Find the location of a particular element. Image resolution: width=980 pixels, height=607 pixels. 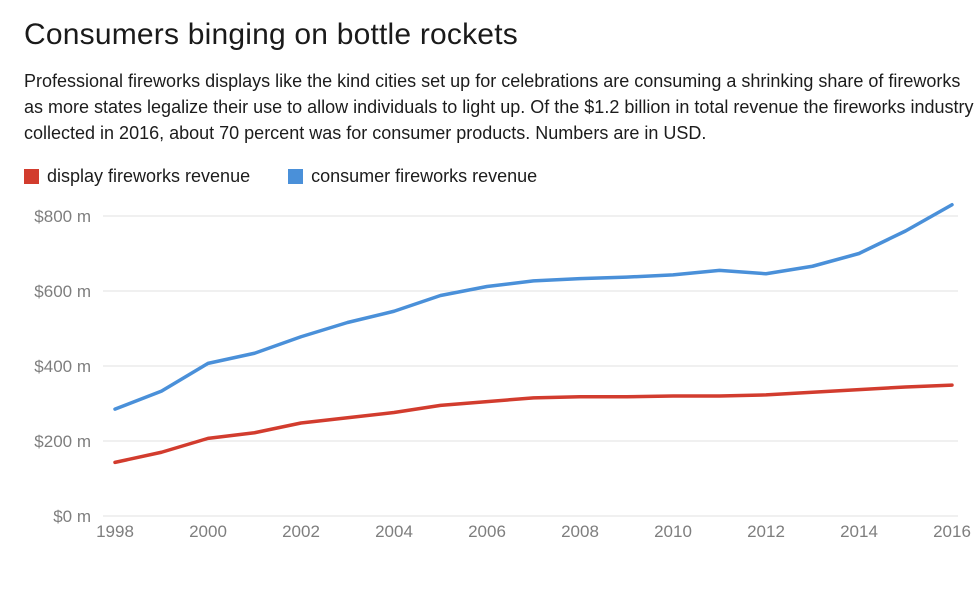

svg-text: 2006 is located at coordinates (487, 531).